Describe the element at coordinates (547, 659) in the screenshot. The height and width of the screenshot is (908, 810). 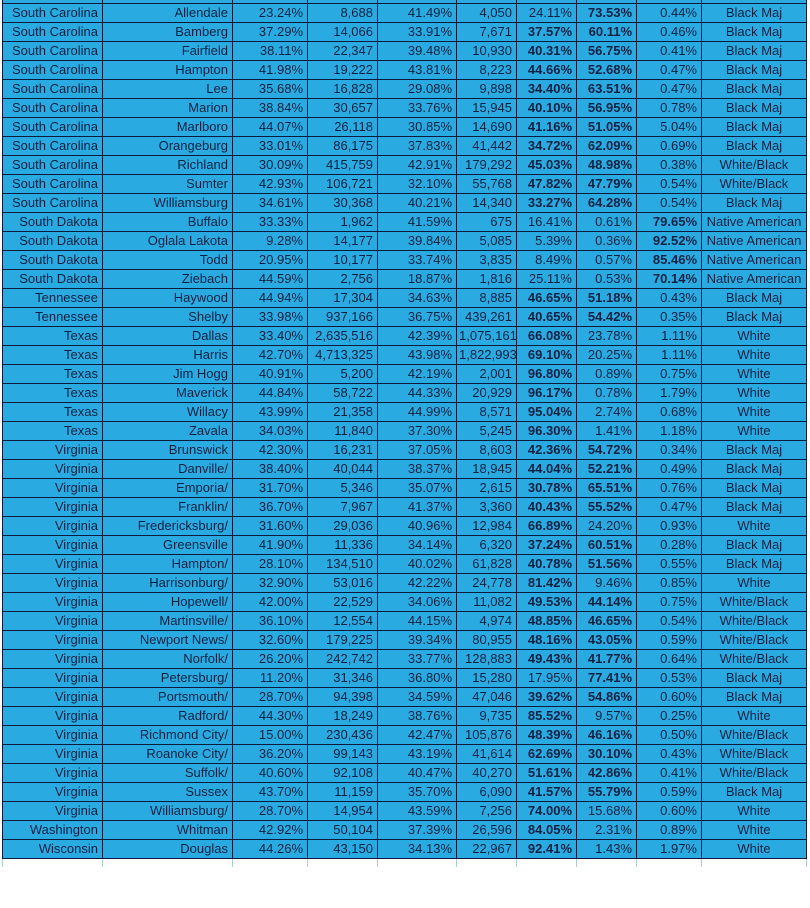
I see `cell: 49.43%` at that location.